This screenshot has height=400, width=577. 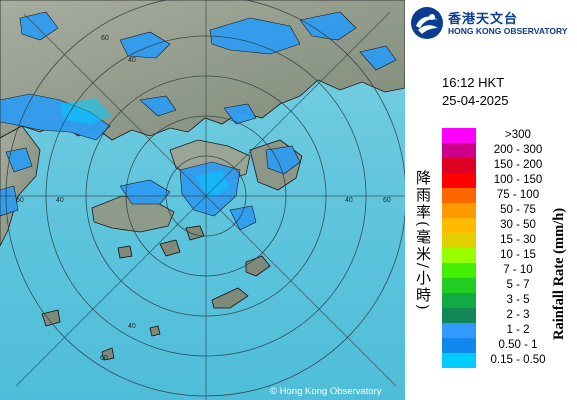 I want to click on hko-logo: 香港天文台 HONG KONG OBSERVATORY, so click(x=491, y=23).